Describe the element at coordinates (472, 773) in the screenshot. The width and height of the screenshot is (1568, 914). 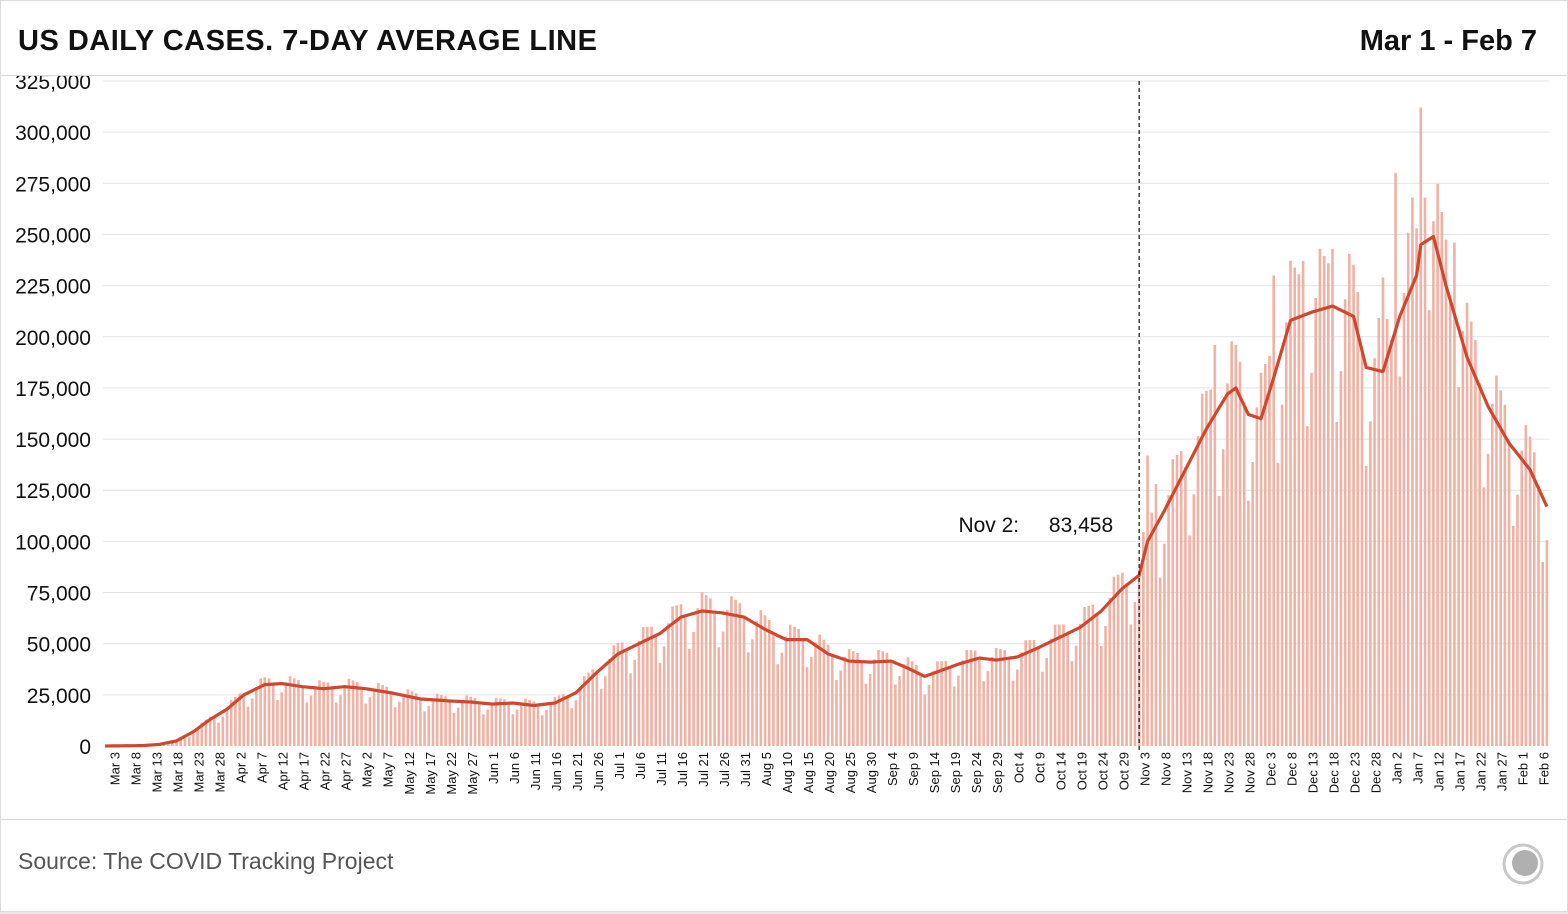
I see `x-tick-label: May 27` at that location.